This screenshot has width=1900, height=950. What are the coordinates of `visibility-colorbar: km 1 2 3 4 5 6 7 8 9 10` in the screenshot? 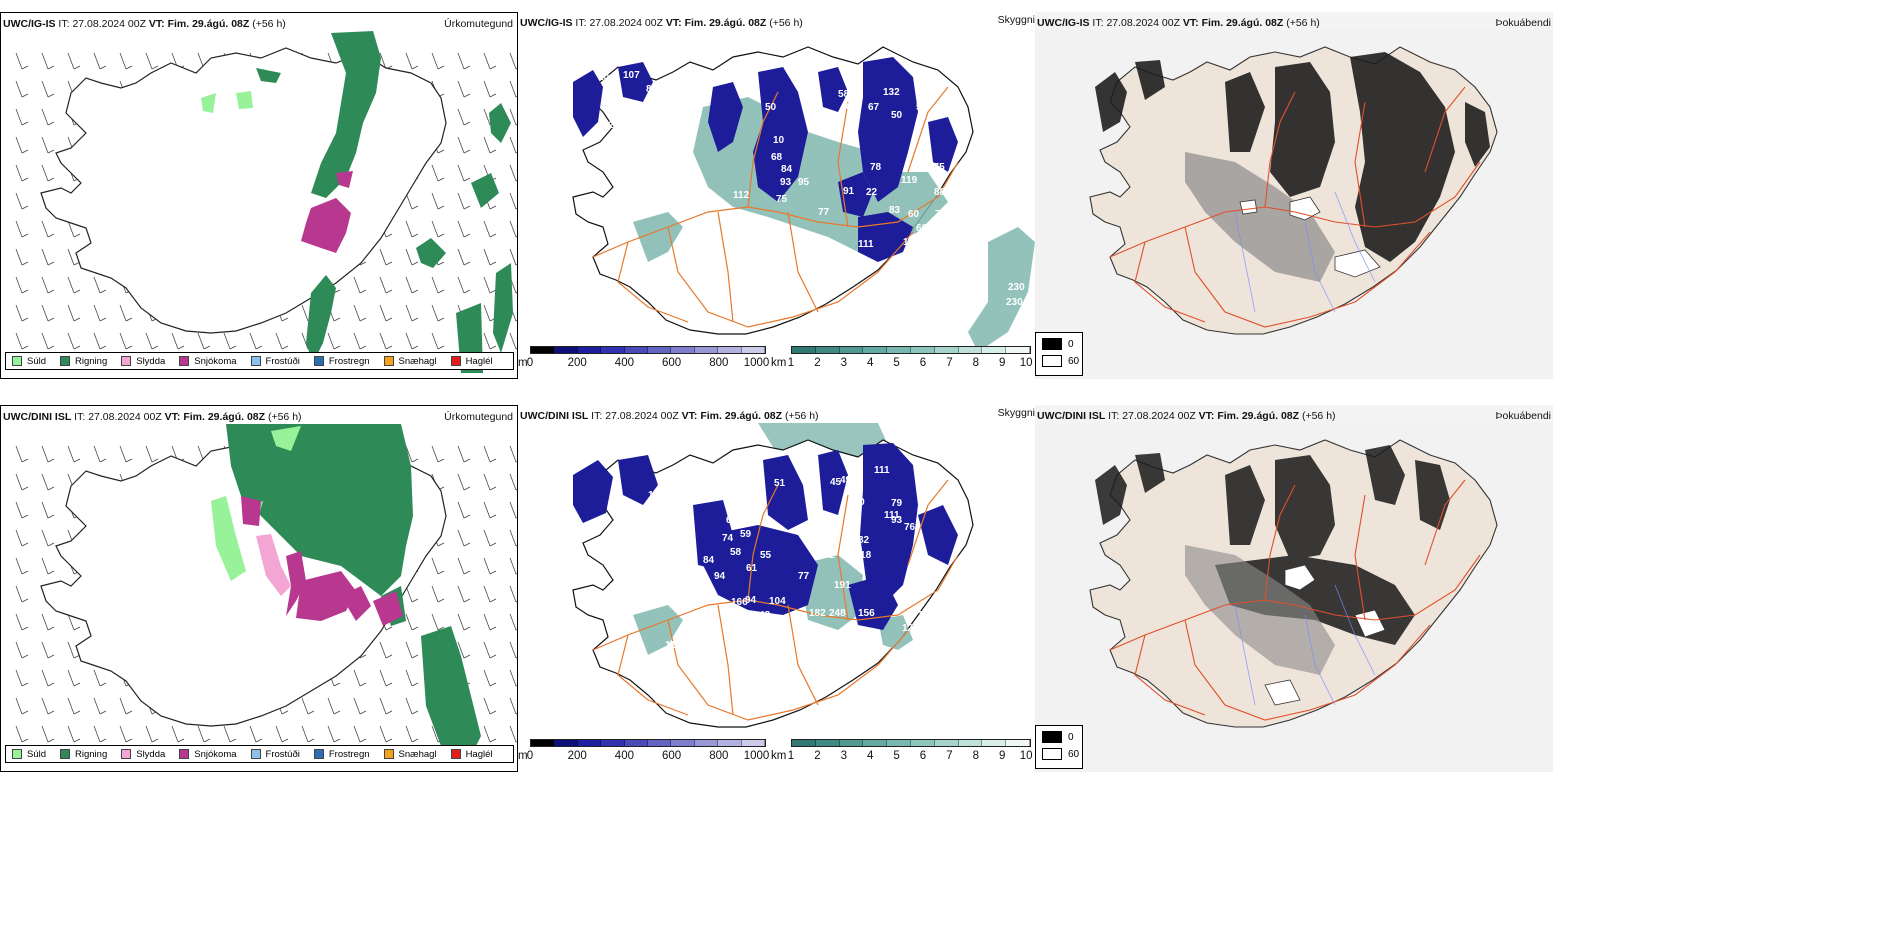 It's located at (903, 359).